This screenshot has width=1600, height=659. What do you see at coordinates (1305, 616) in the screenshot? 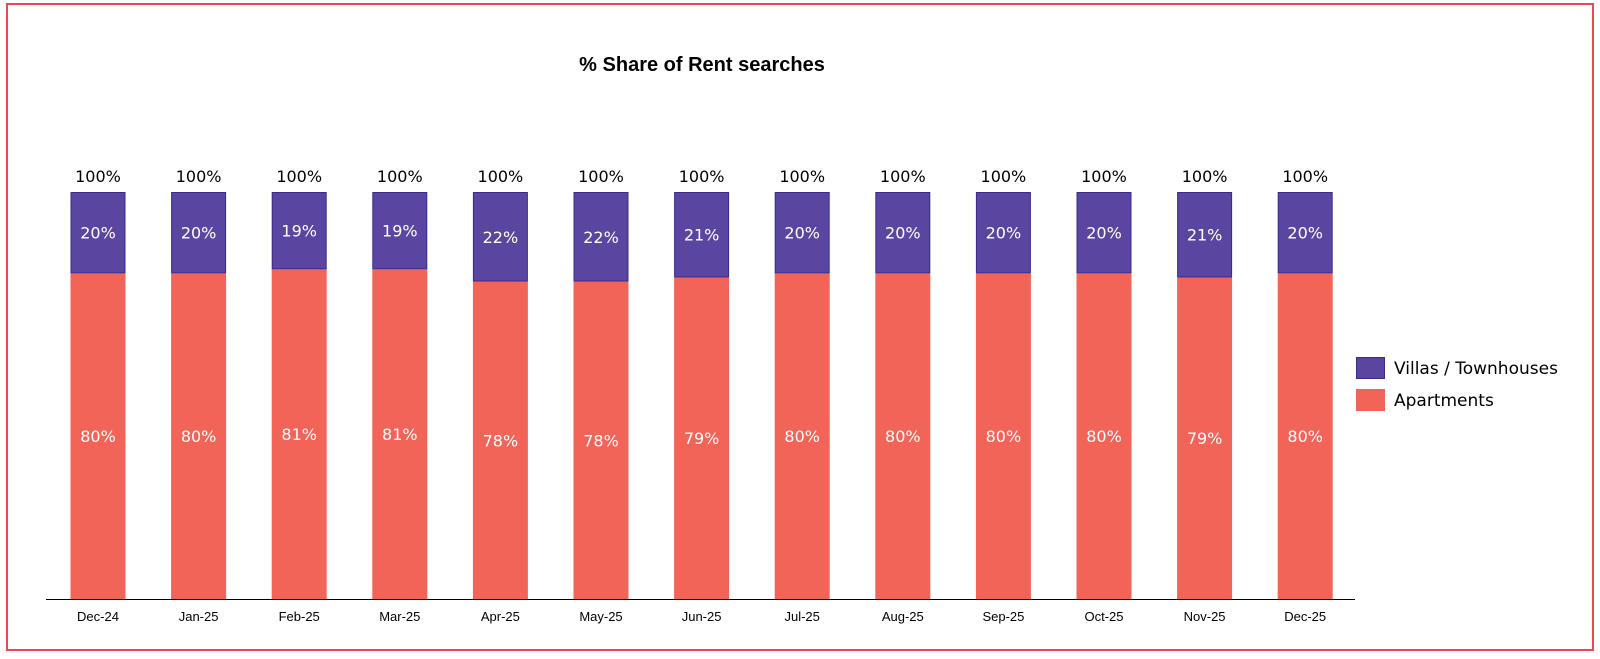
I see `x-tick-label: Dec-25` at bounding box center [1305, 616].